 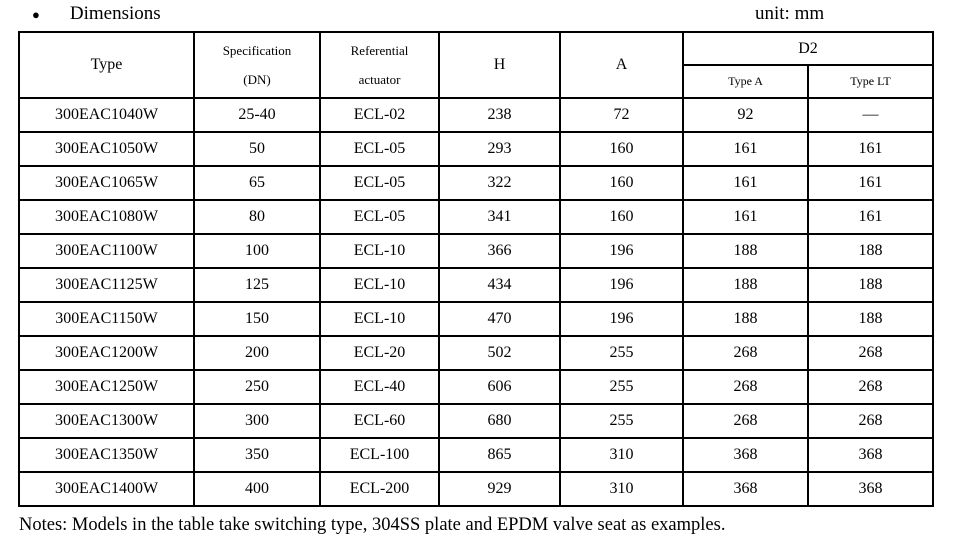 What do you see at coordinates (257, 319) in the screenshot?
I see `cell-dn: 150` at bounding box center [257, 319].